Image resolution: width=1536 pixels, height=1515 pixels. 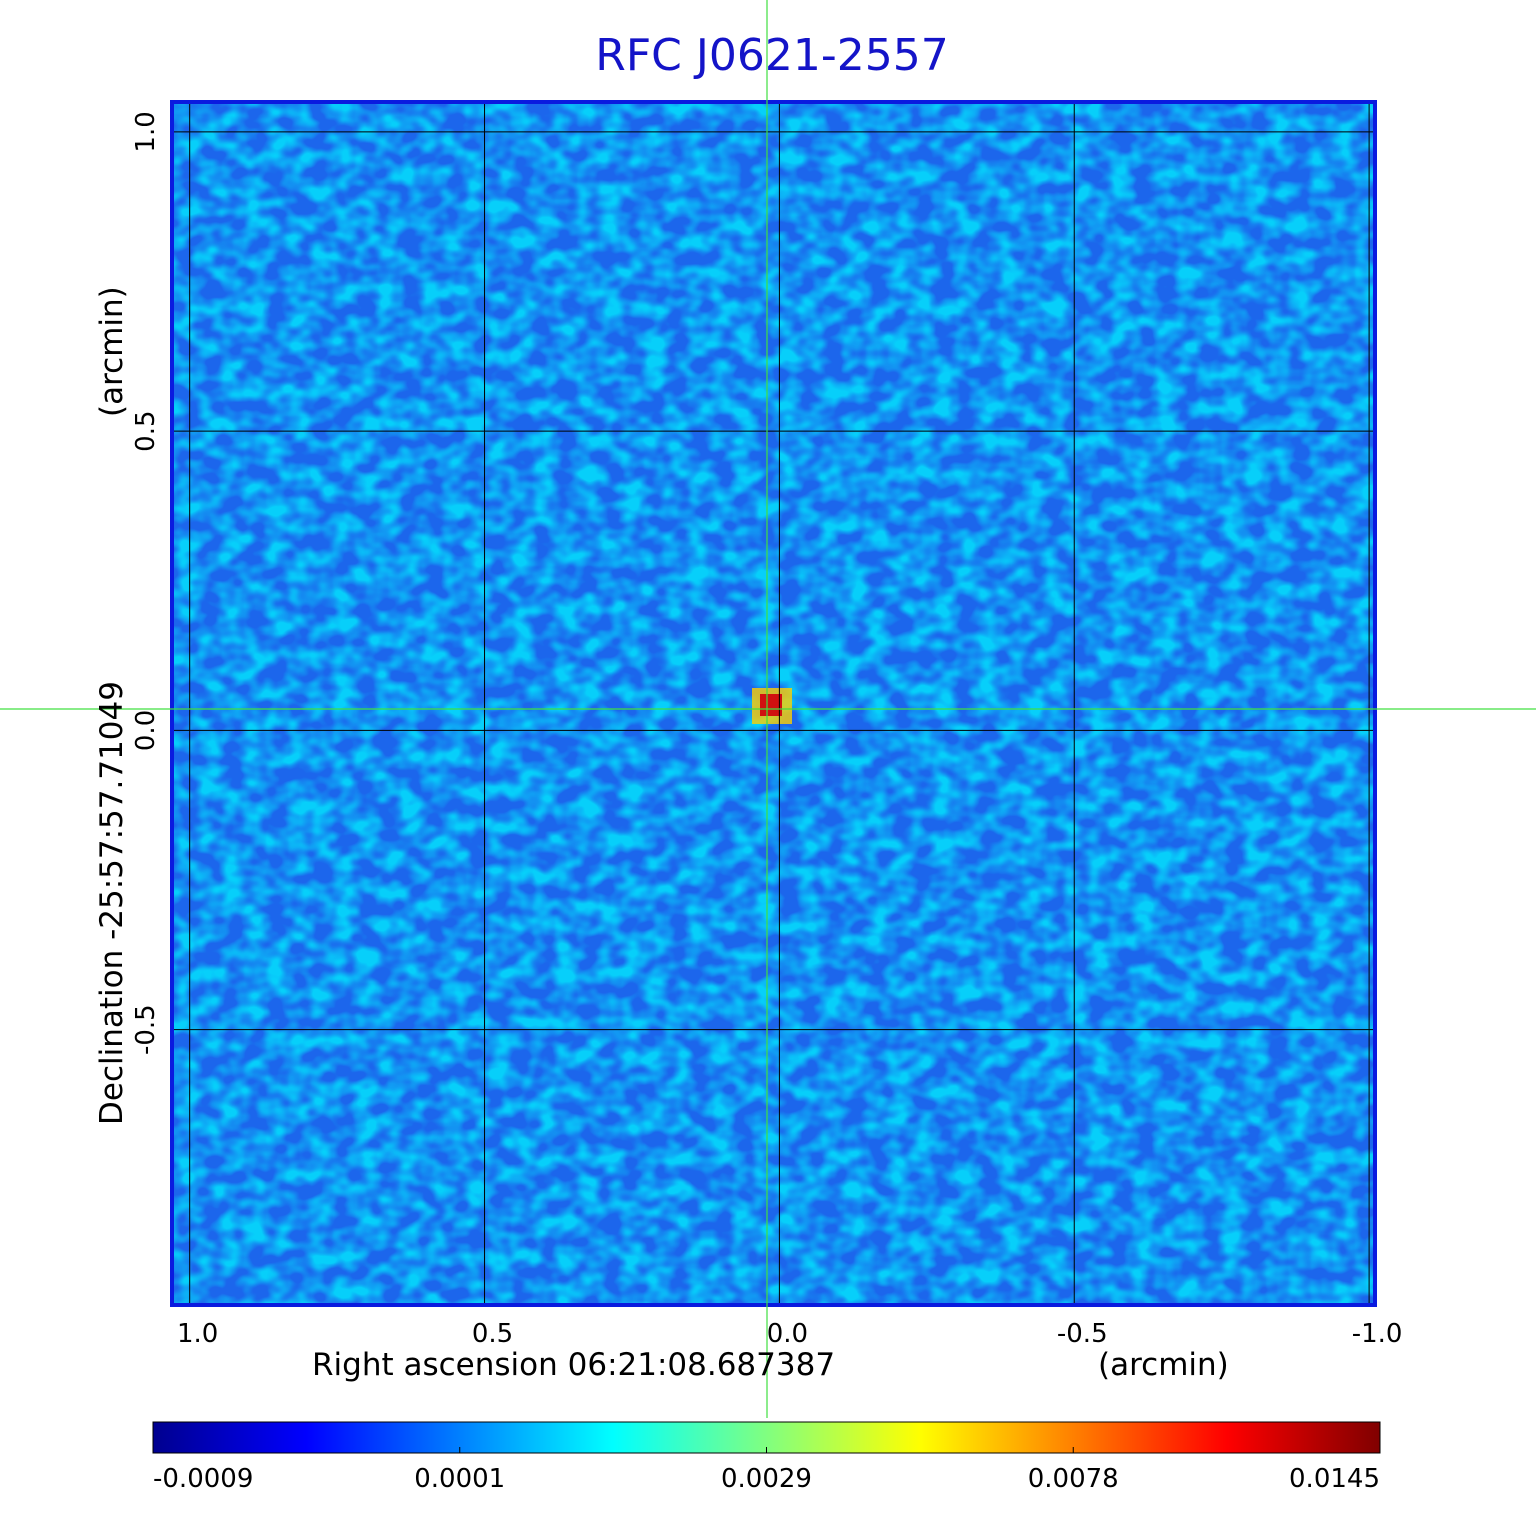 What do you see at coordinates (112, 903) in the screenshot?
I see `y-axis-label: Declination -25:57:57.71049` at bounding box center [112, 903].